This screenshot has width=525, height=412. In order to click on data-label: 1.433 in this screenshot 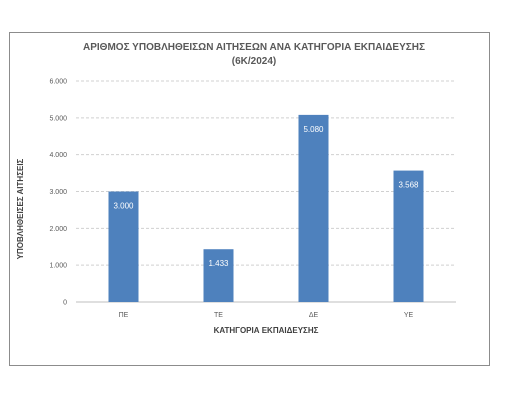, I will do `click(218, 263)`.